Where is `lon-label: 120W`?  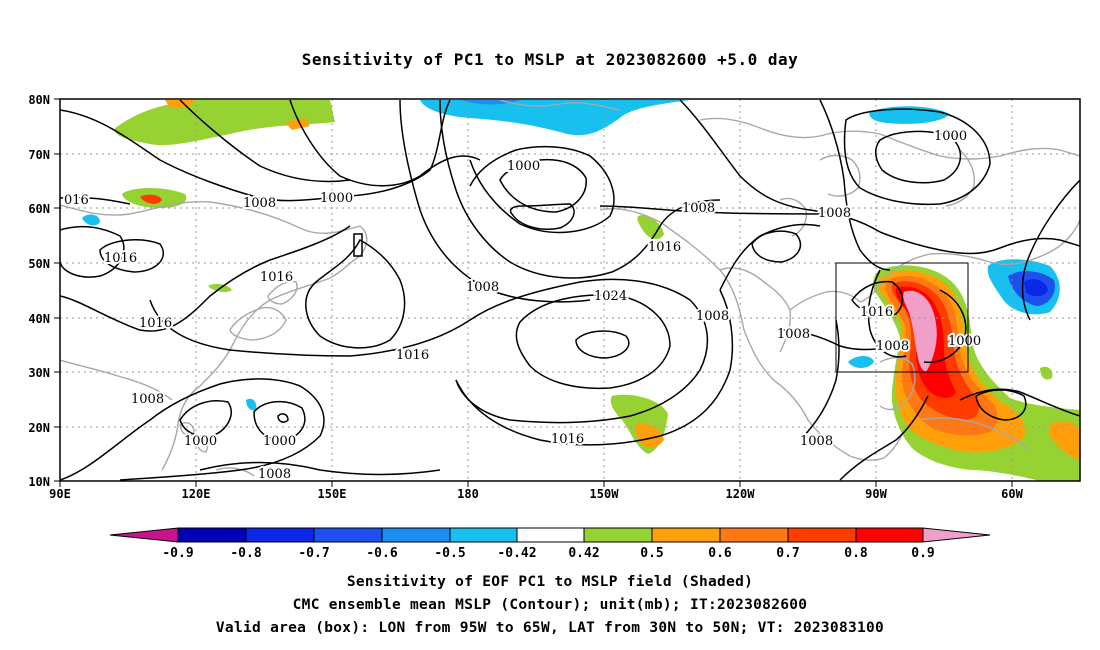
lon-label: 120W is located at coordinates (741, 494).